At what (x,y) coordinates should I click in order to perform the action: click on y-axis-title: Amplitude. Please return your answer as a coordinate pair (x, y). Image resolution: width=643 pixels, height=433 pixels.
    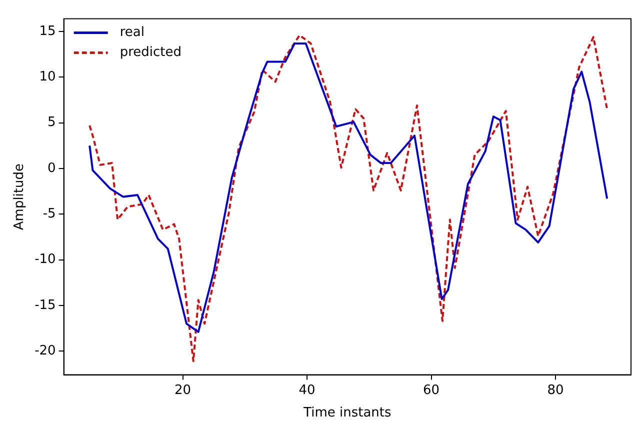
    Looking at the image, I should click on (20, 196).